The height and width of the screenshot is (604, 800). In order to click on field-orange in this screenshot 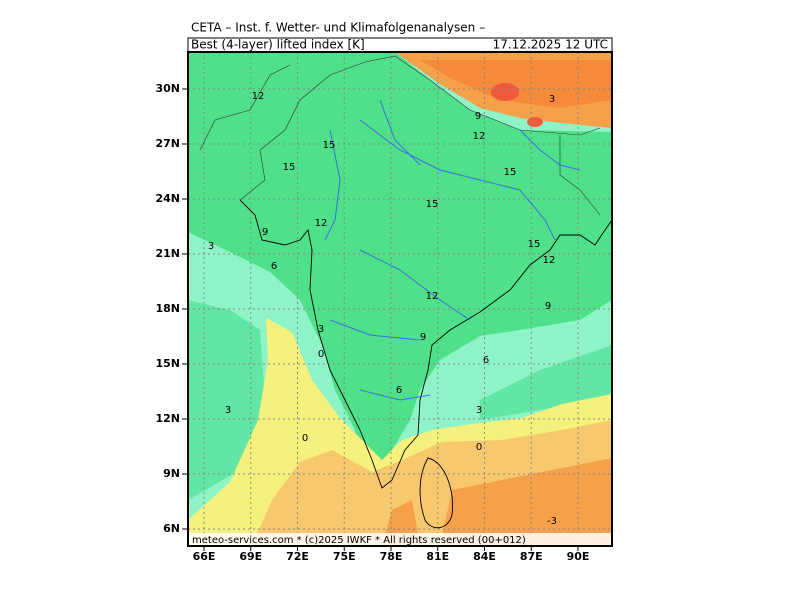, I will do `click(497, 502)`.